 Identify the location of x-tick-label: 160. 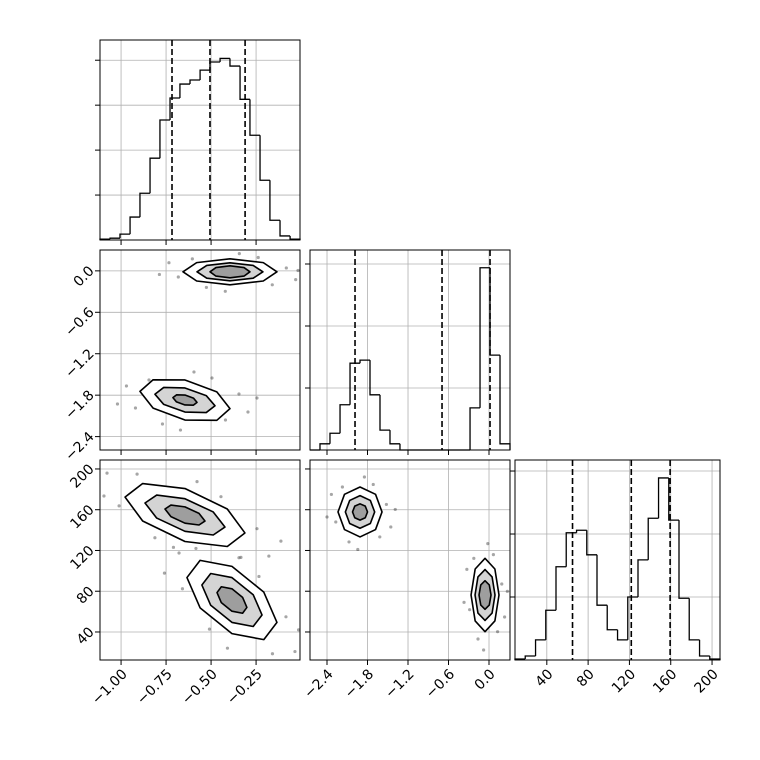
(665, 681).